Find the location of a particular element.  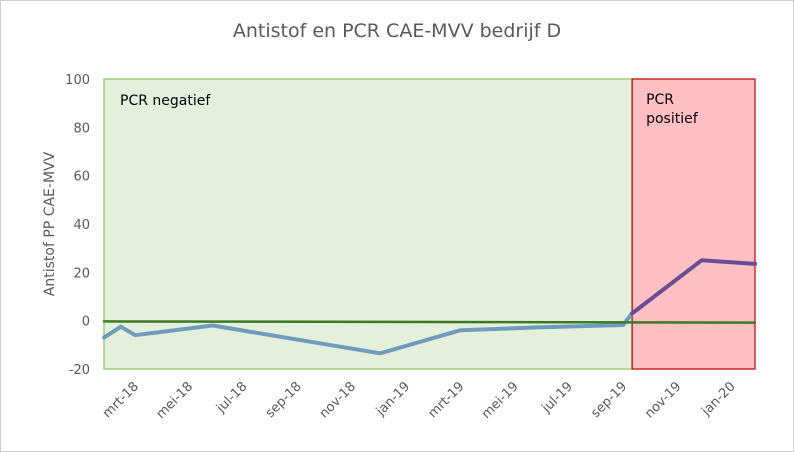

y-tick-label: 40 is located at coordinates (81, 225).